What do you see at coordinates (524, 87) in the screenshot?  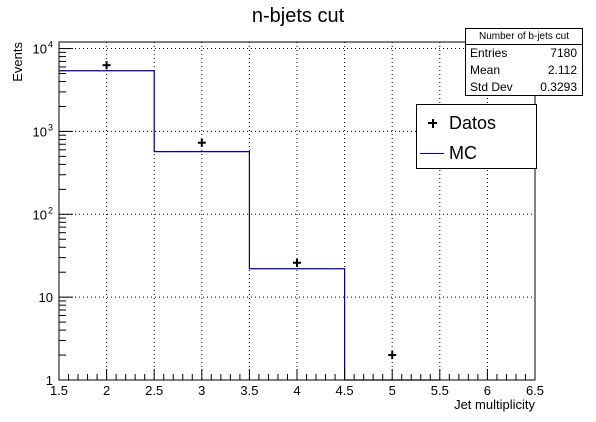 I see `stats-row-stddev: Std Dev 0.3293` at bounding box center [524, 87].